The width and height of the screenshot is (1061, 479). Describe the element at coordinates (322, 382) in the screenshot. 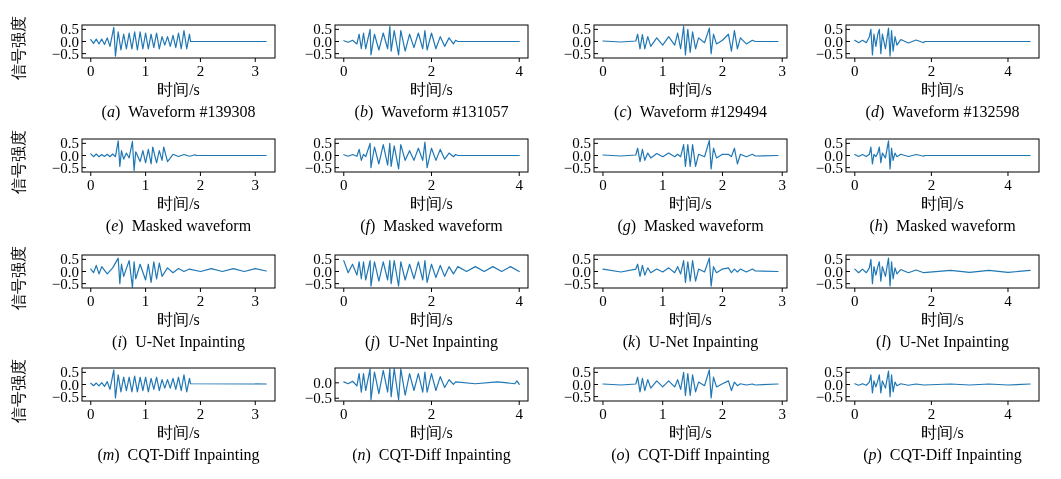

I see `y-tick-label: 0.0` at that location.